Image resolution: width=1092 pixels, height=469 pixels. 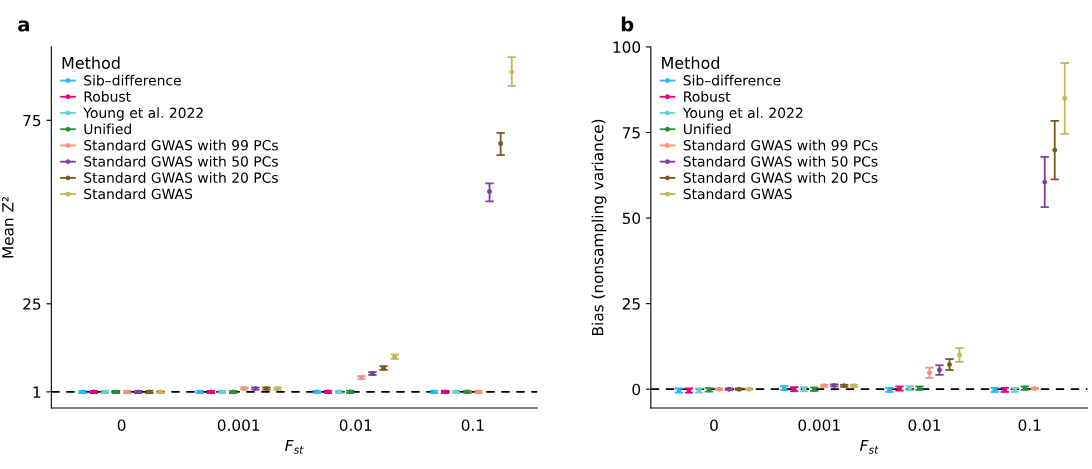 I want to click on y-tick-label: 100, so click(x=627, y=47).